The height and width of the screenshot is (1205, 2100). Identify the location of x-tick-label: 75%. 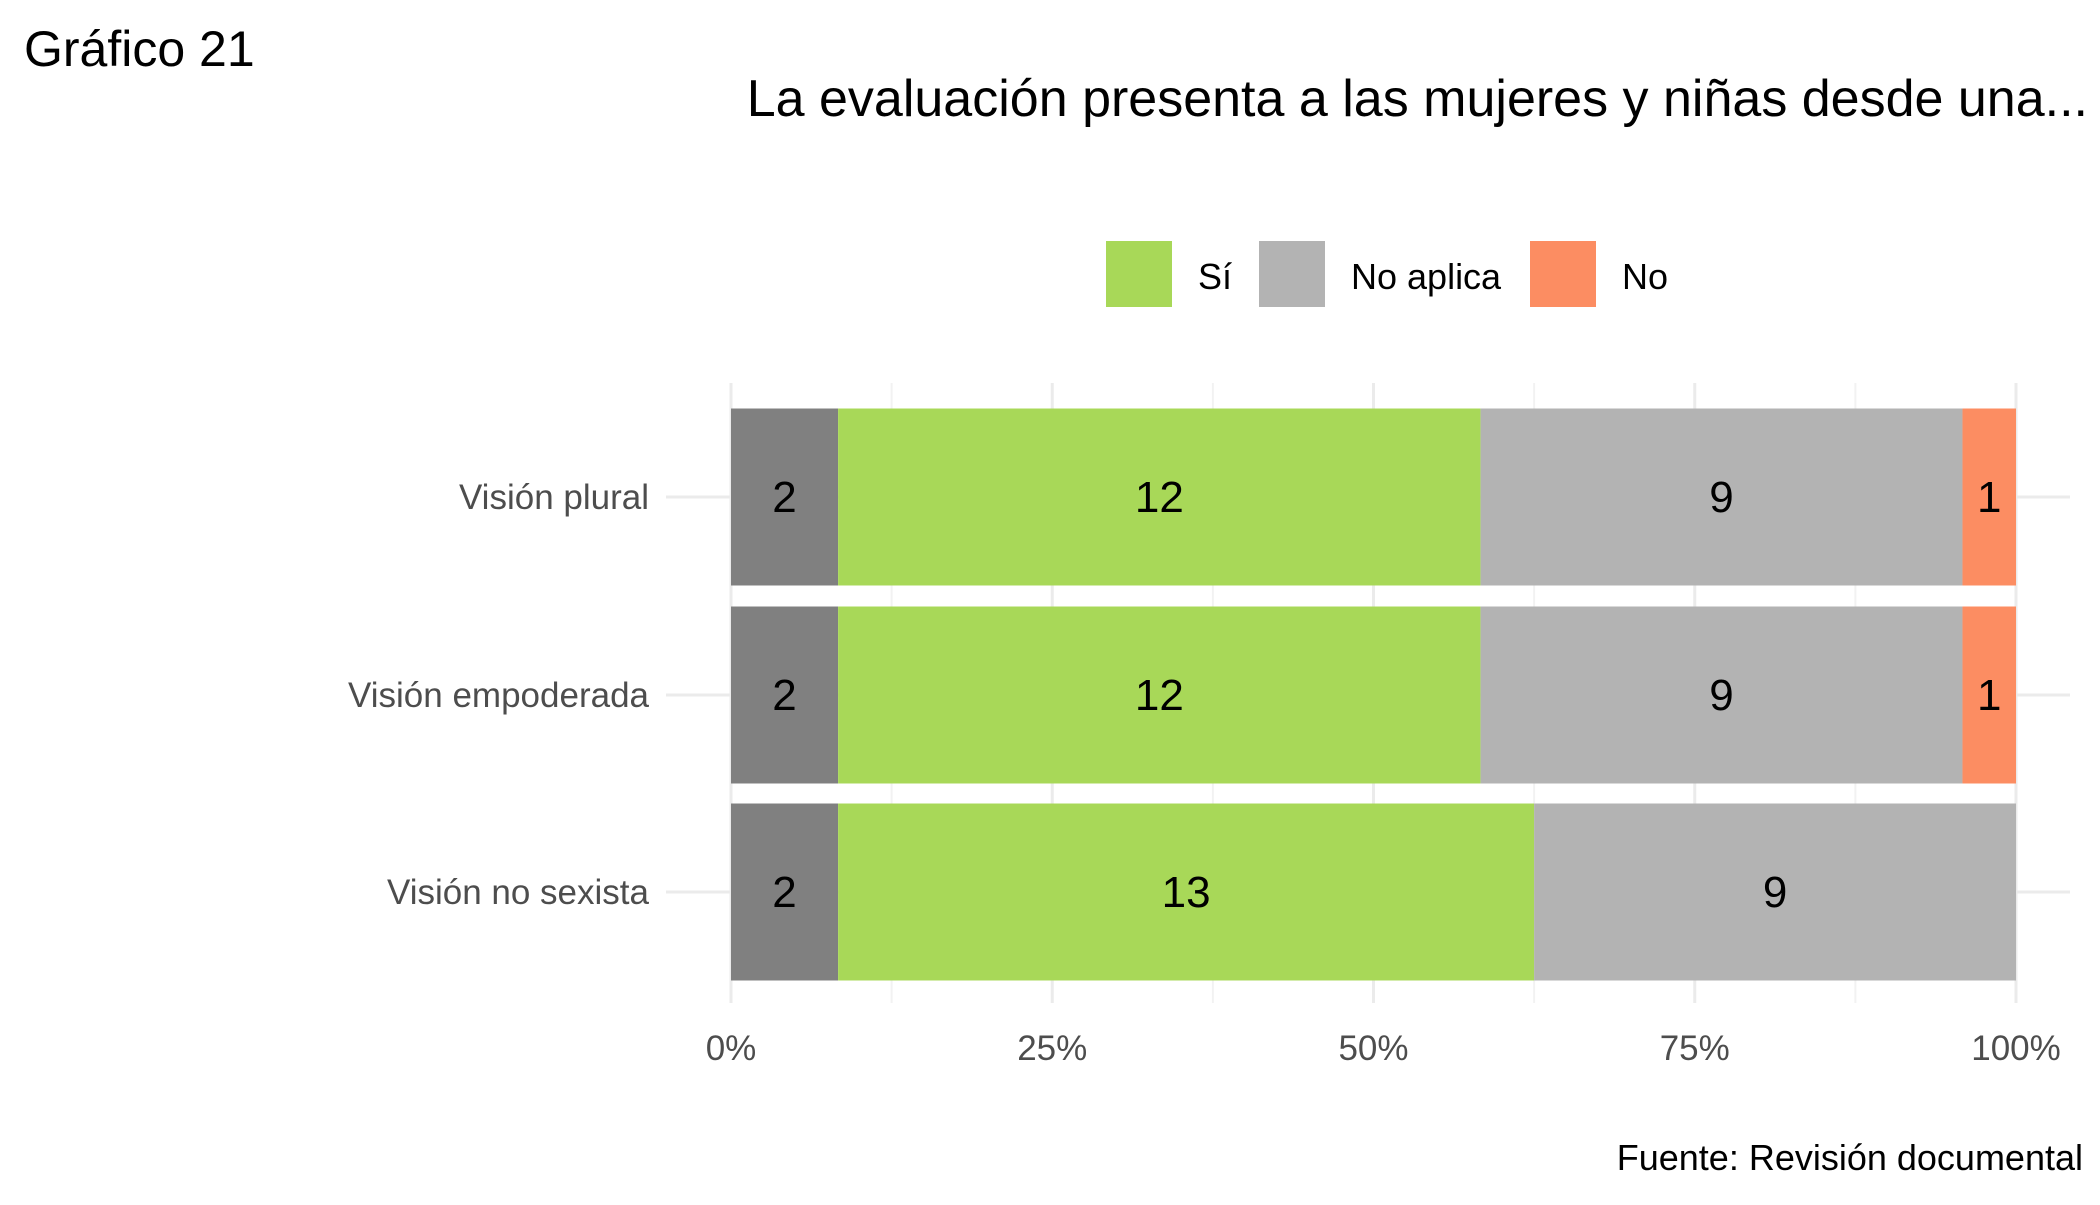
(1695, 1048).